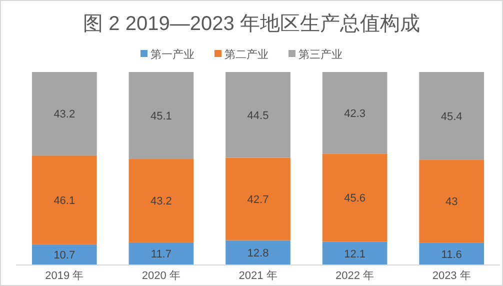  I want to click on legend-item: 第二产业, so click(241, 55).